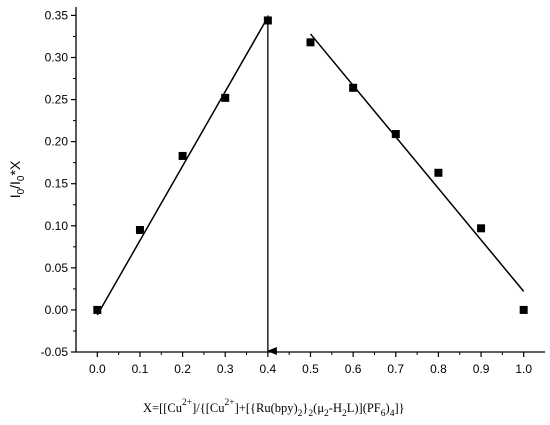  What do you see at coordinates (15, 185) in the screenshot?
I see `y-axis-label-part: /I` at bounding box center [15, 185].